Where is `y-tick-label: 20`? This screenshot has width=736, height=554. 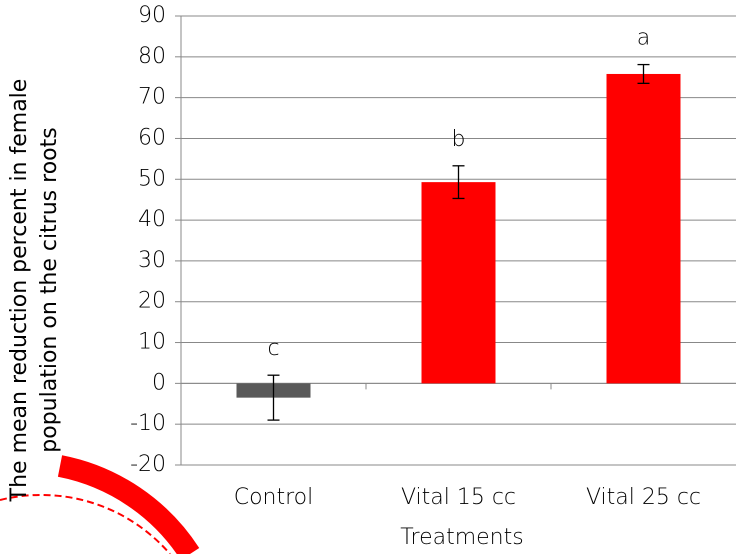
y-tick-label: 20 is located at coordinates (152, 301).